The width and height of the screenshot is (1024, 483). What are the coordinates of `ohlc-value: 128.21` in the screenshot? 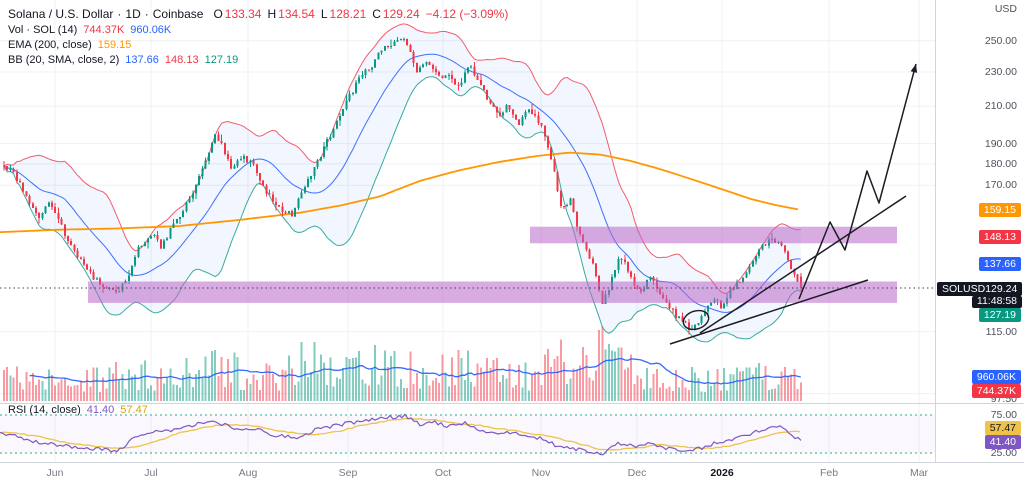 It's located at (348, 13).